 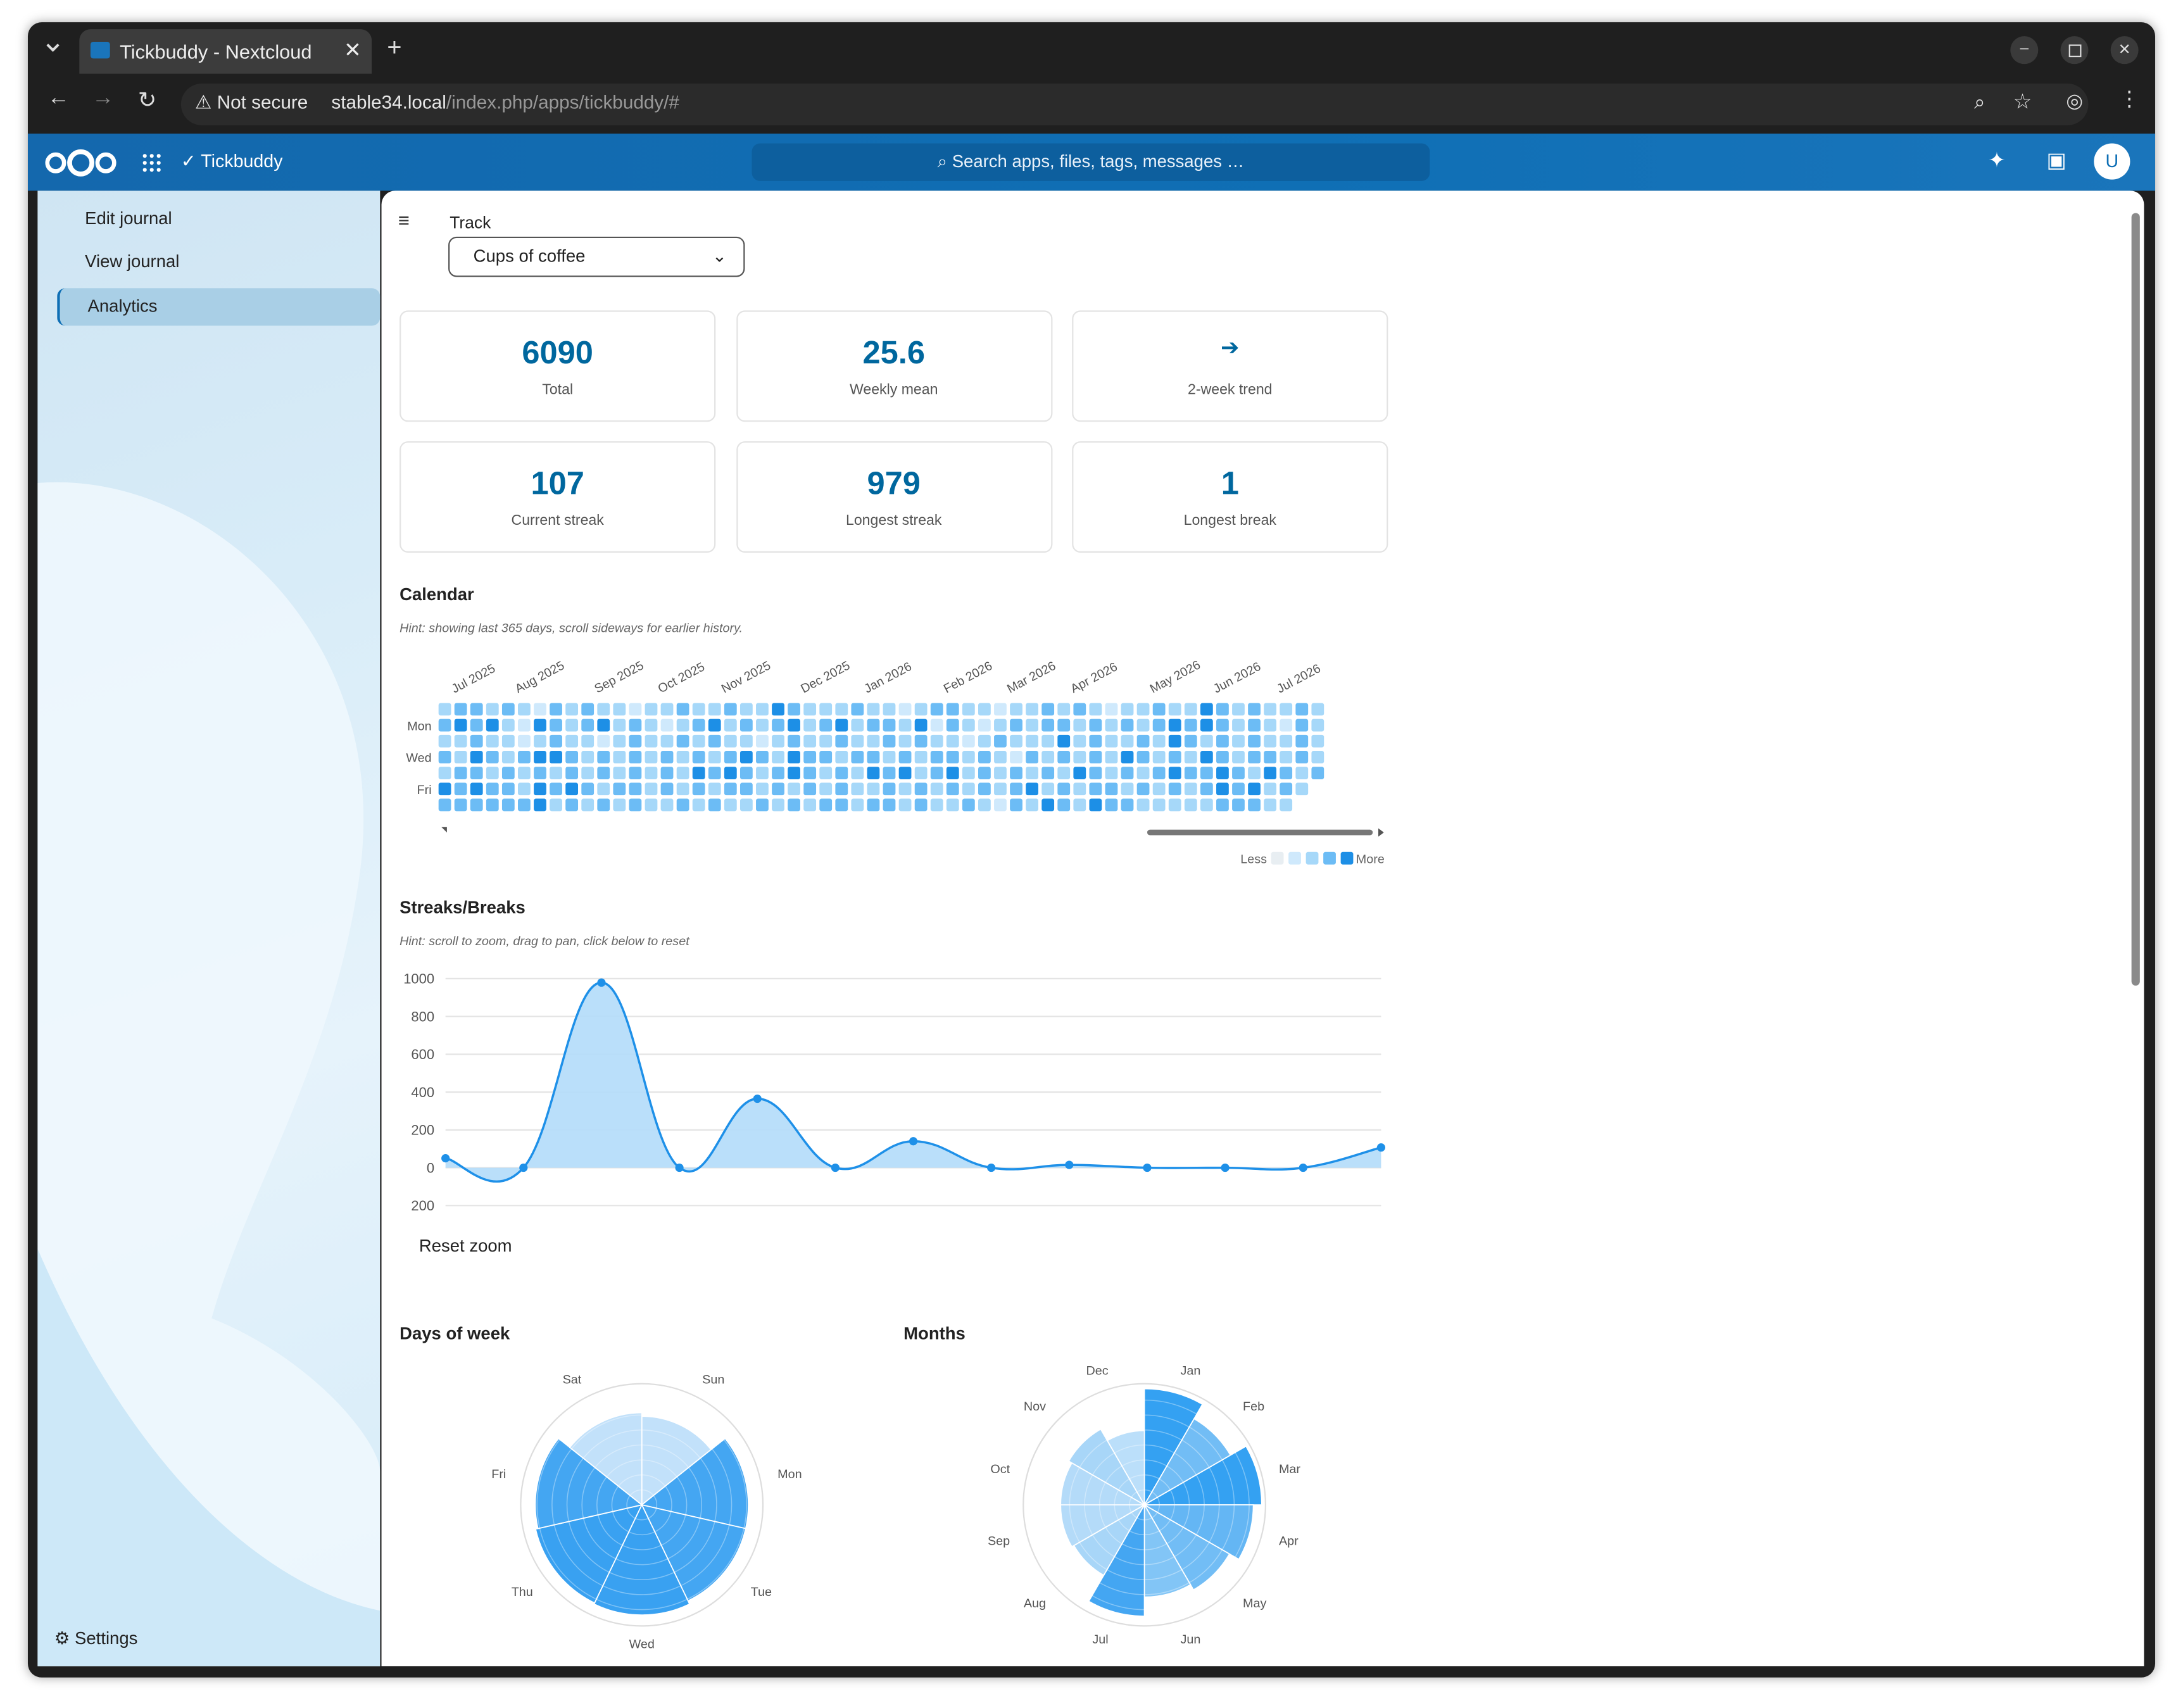 I want to click on tab-close: ✕, so click(x=353, y=51).